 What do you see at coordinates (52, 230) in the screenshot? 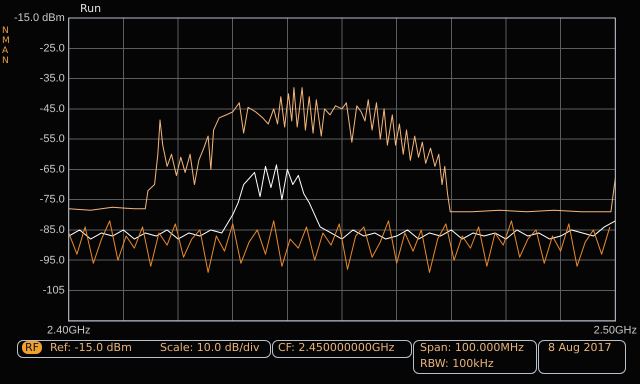
I see `y-tick-label: -85.0` at bounding box center [52, 230].